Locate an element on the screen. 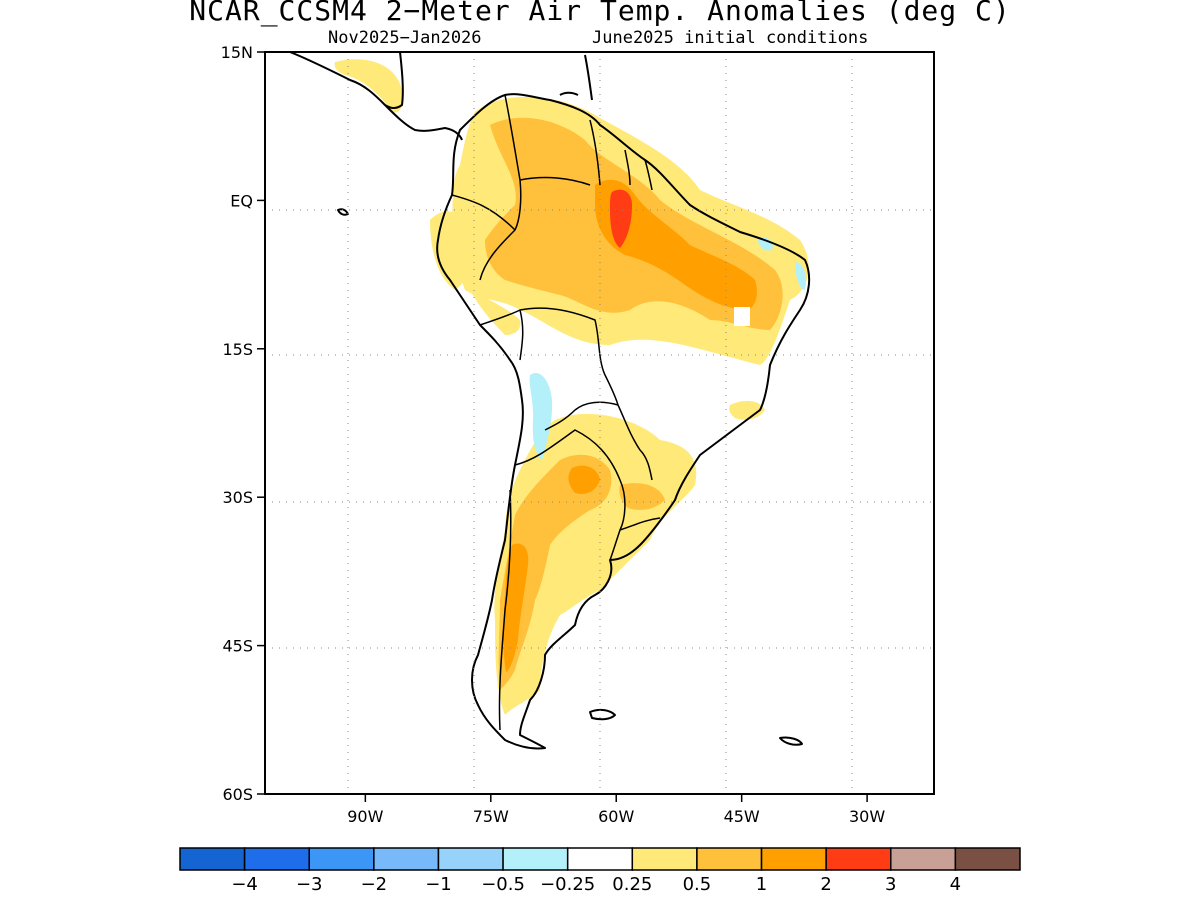  coastline-falklands is located at coordinates (602, 714).